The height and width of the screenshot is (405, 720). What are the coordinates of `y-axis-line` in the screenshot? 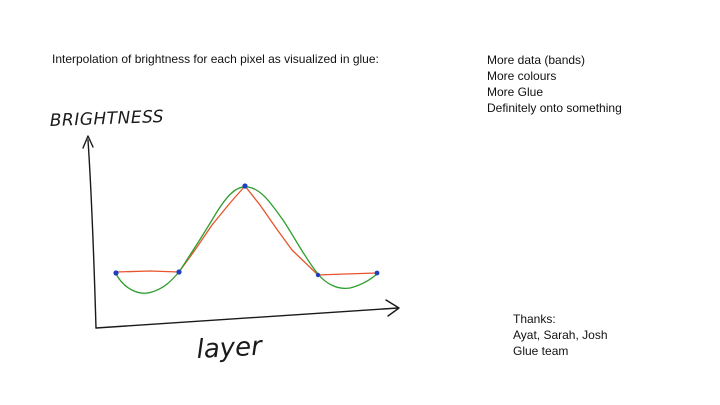 It's located at (92, 234).